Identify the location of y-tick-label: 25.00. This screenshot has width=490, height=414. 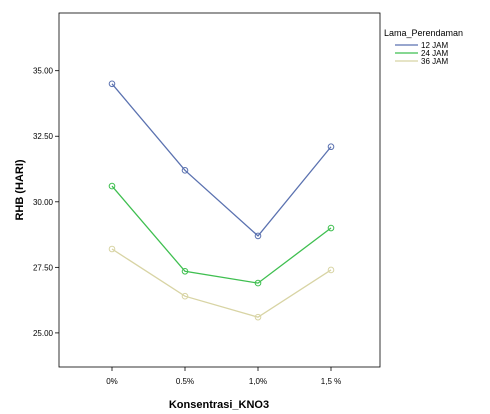
(43, 333).